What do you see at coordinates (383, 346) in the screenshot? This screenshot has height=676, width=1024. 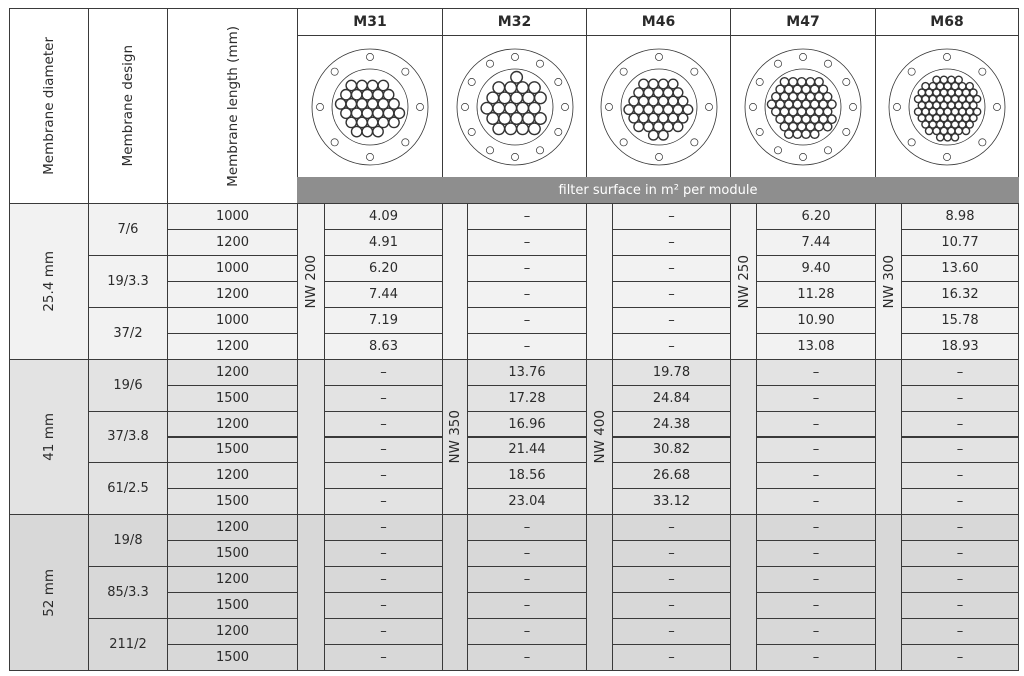 I see `surface-value-m31: 8.63` at bounding box center [383, 346].